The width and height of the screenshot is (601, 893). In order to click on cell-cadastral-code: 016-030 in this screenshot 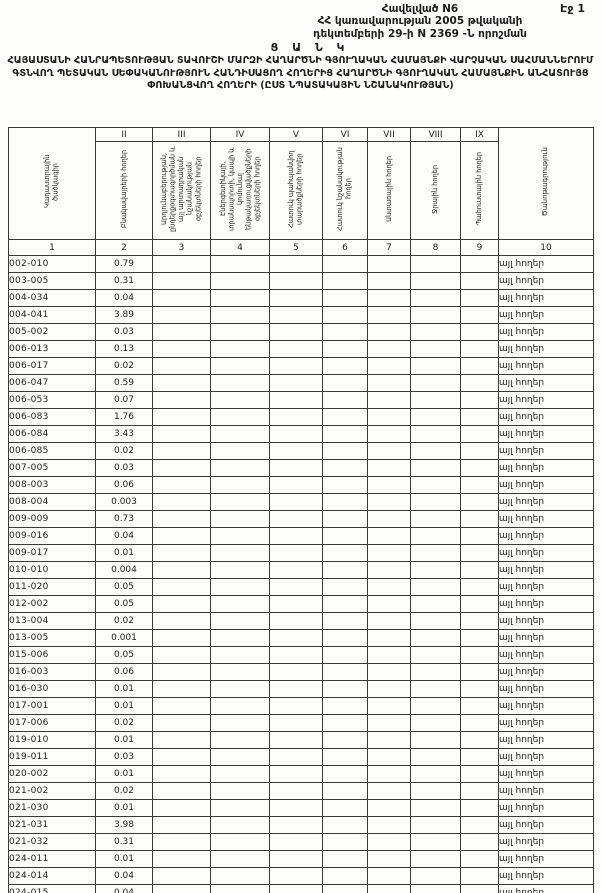, I will do `click(52, 689)`.